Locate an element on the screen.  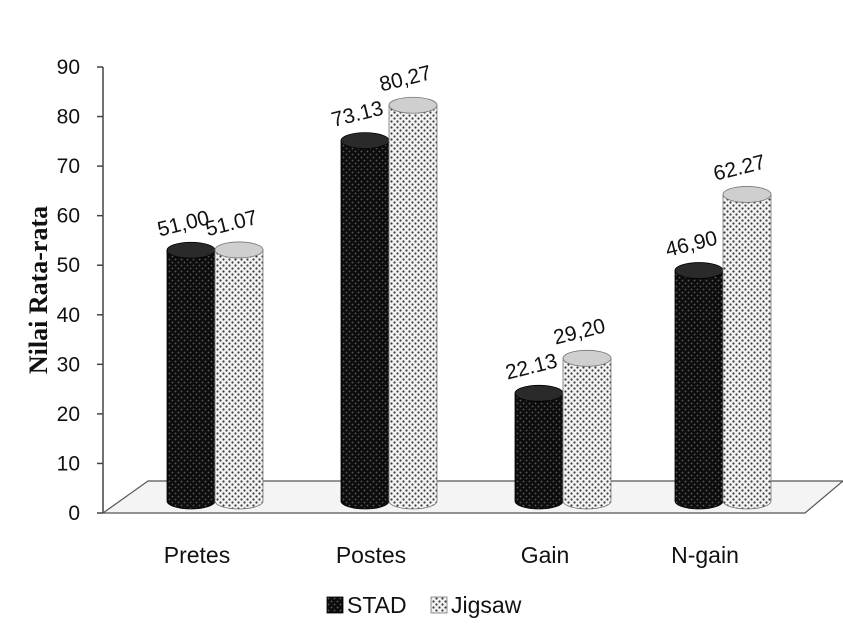
data-label: 22.13 is located at coordinates (531, 367).